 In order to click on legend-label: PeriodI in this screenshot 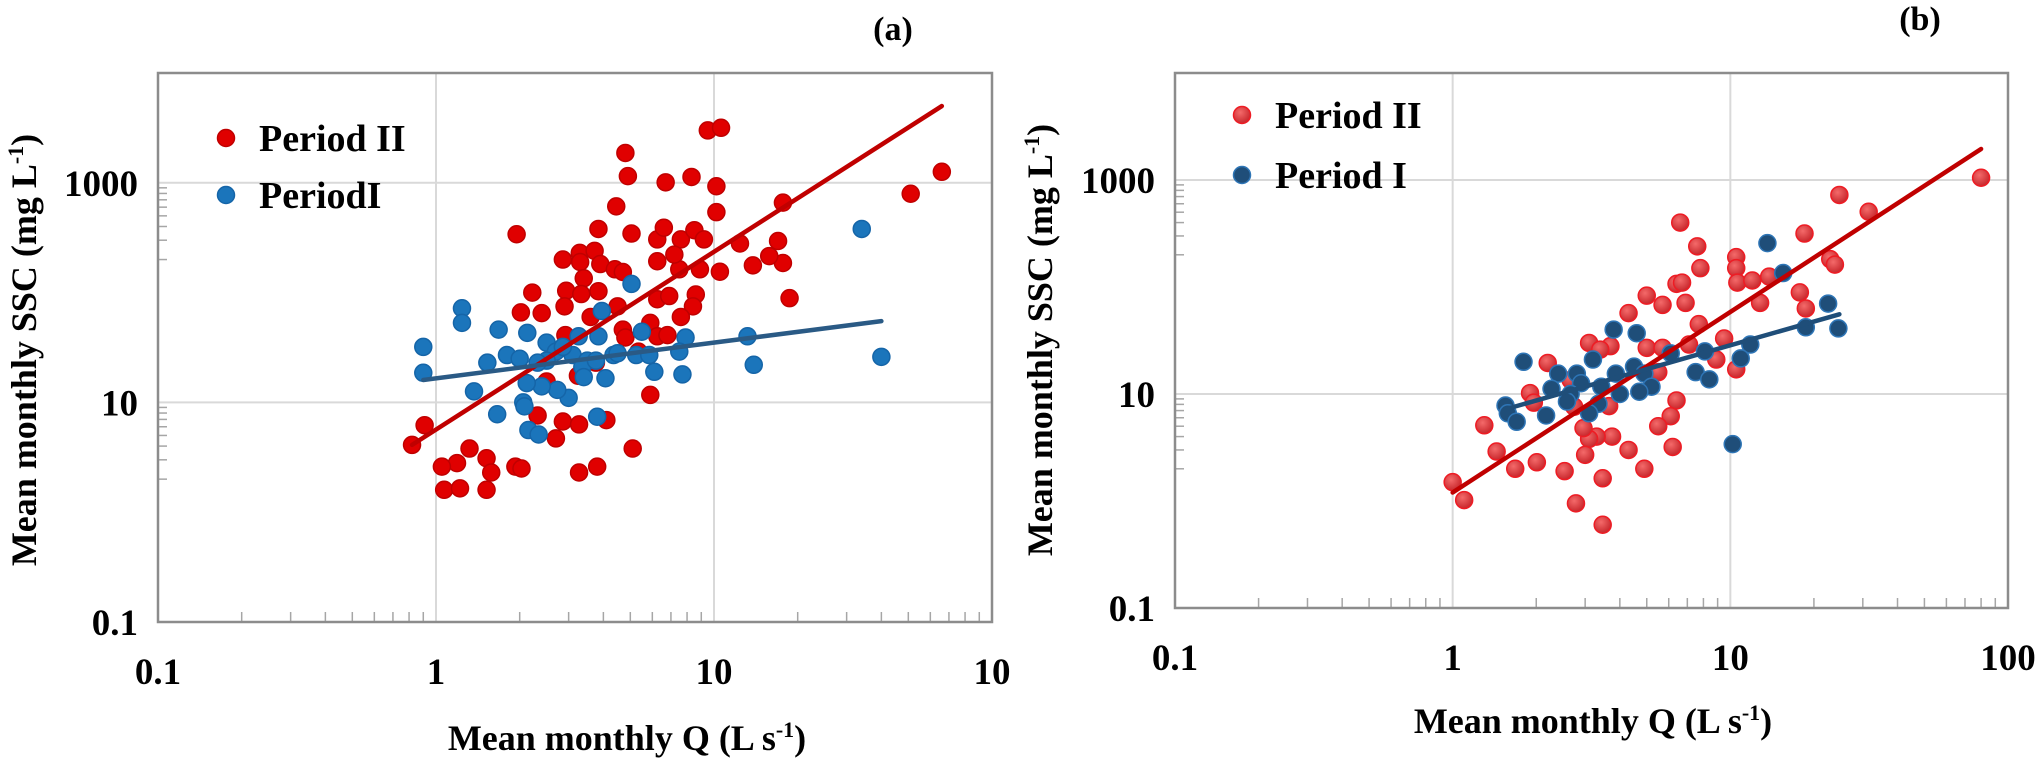, I will do `click(320, 196)`.